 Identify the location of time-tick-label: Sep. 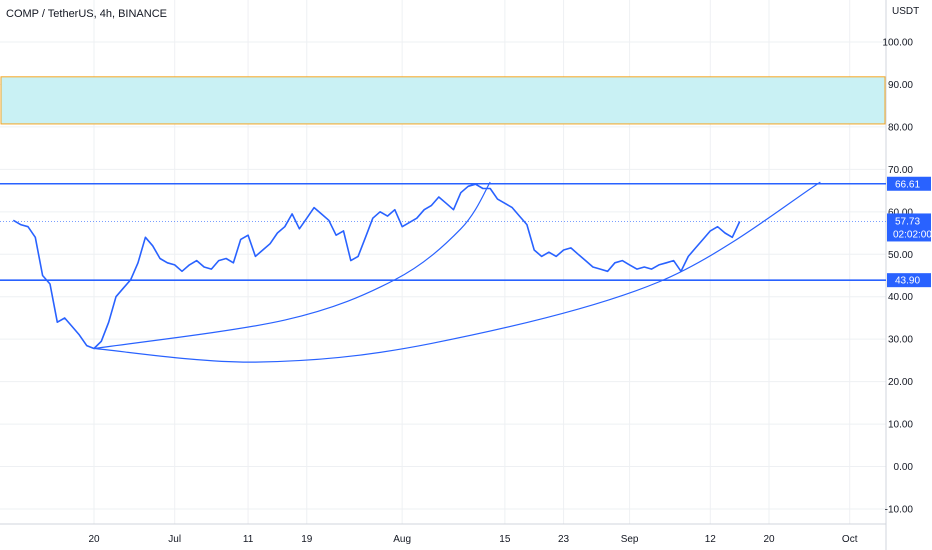
(630, 539).